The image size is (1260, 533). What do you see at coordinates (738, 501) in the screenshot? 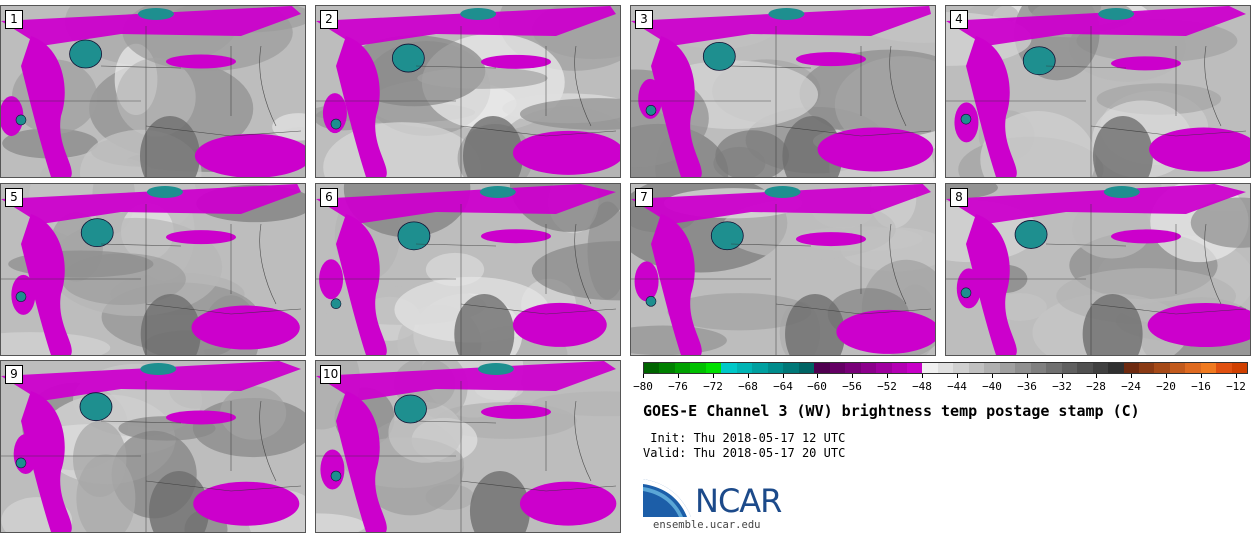
I see `logo-wordmark: NCAR` at bounding box center [738, 501].